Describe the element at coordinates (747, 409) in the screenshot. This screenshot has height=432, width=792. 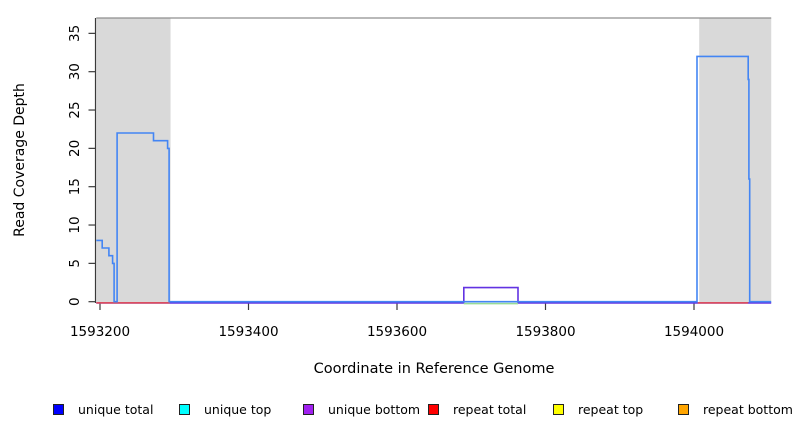
I see `legend-label: repeat bottom` at that location.